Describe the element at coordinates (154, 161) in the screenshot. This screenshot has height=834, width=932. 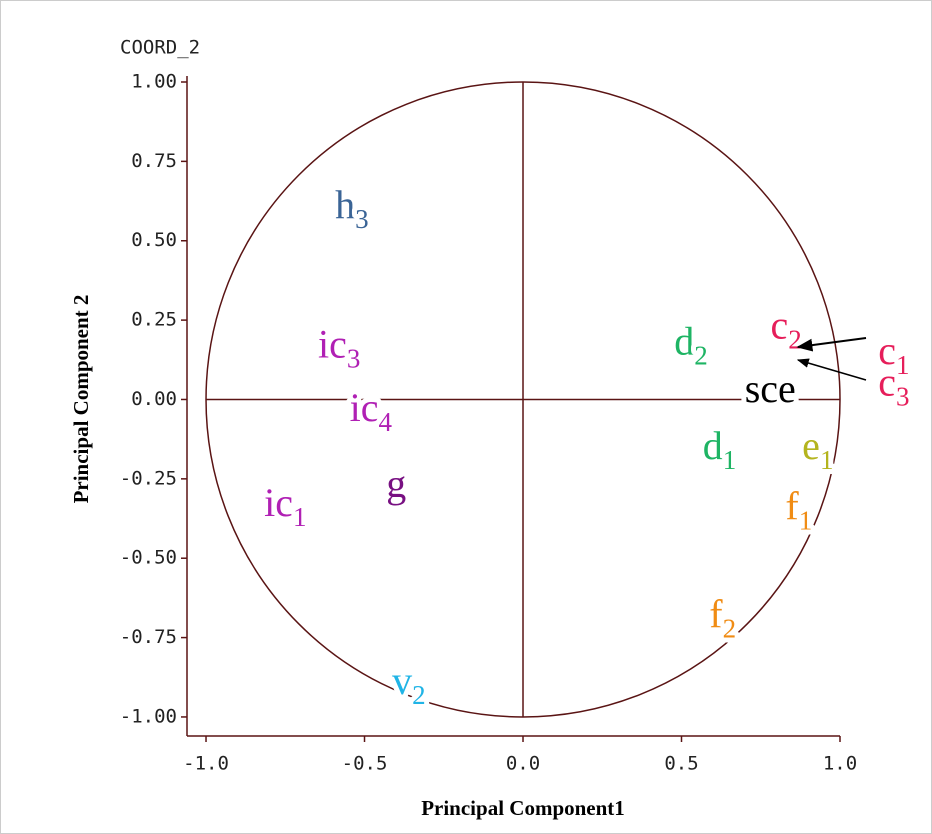
I see `y-tick-label: 0.75` at that location.